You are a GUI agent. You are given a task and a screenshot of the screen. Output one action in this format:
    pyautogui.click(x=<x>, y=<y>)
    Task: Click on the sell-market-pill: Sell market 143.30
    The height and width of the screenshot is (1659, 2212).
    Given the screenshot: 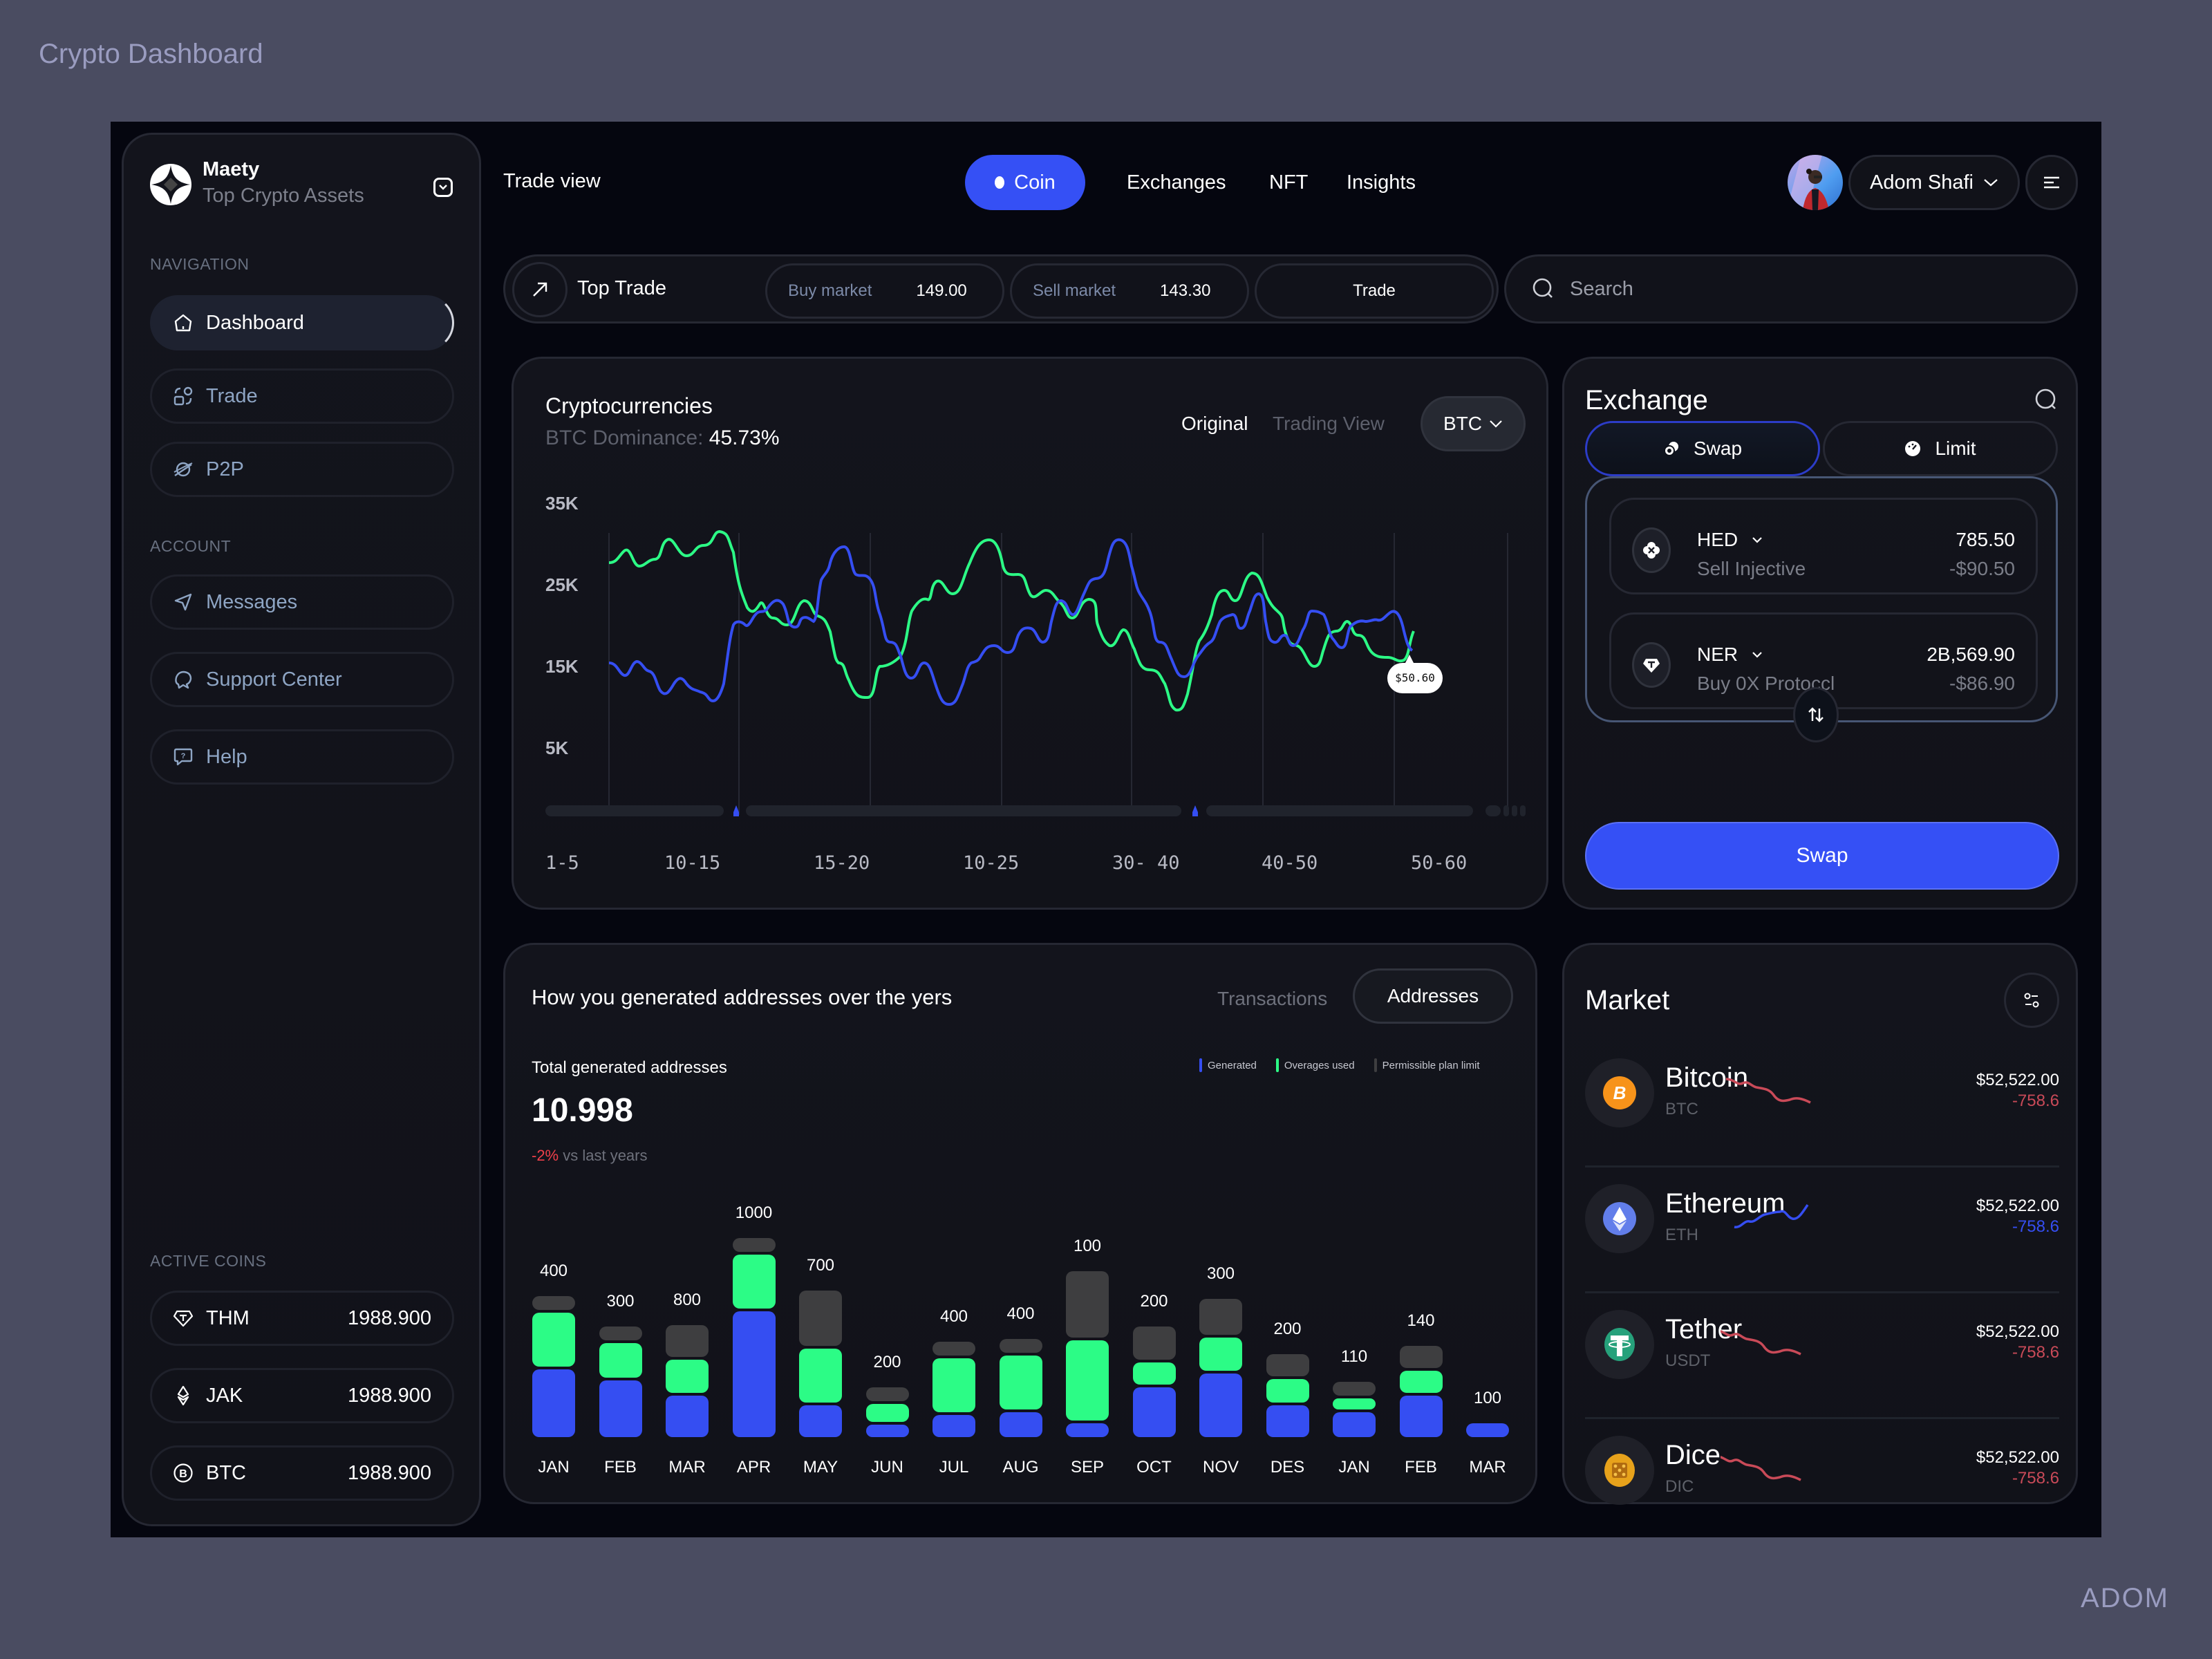 What is the action you would take?
    pyautogui.click(x=1129, y=291)
    